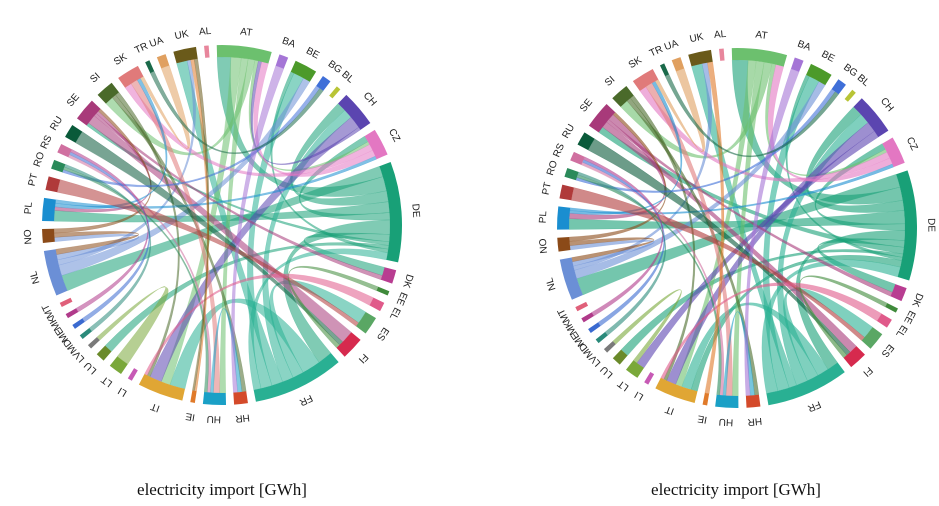 This screenshot has width=939, height=506. I want to click on label-IE: IE, so click(189, 416).